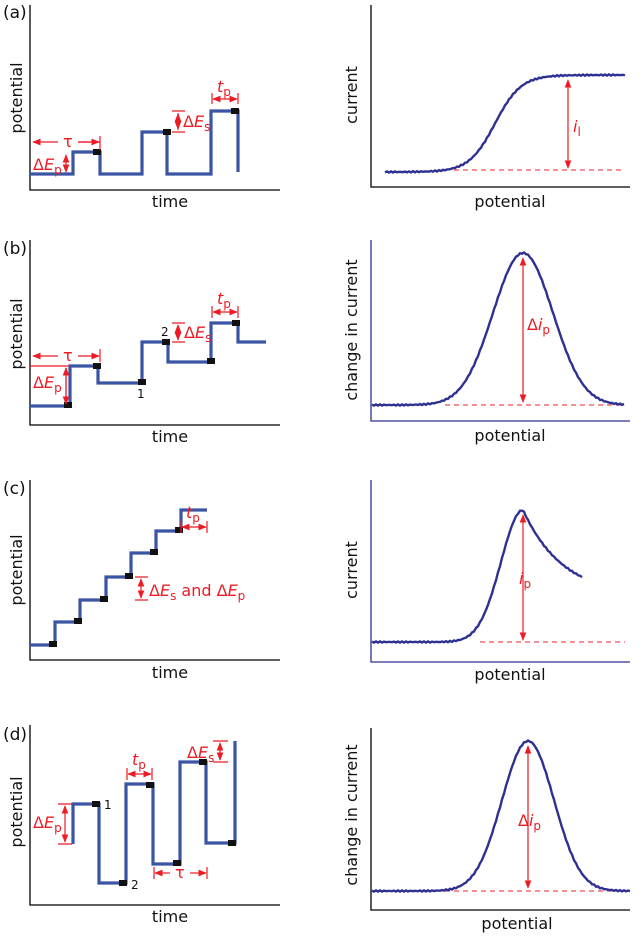  I want to click on peak-current-label: ip, so click(525, 580).